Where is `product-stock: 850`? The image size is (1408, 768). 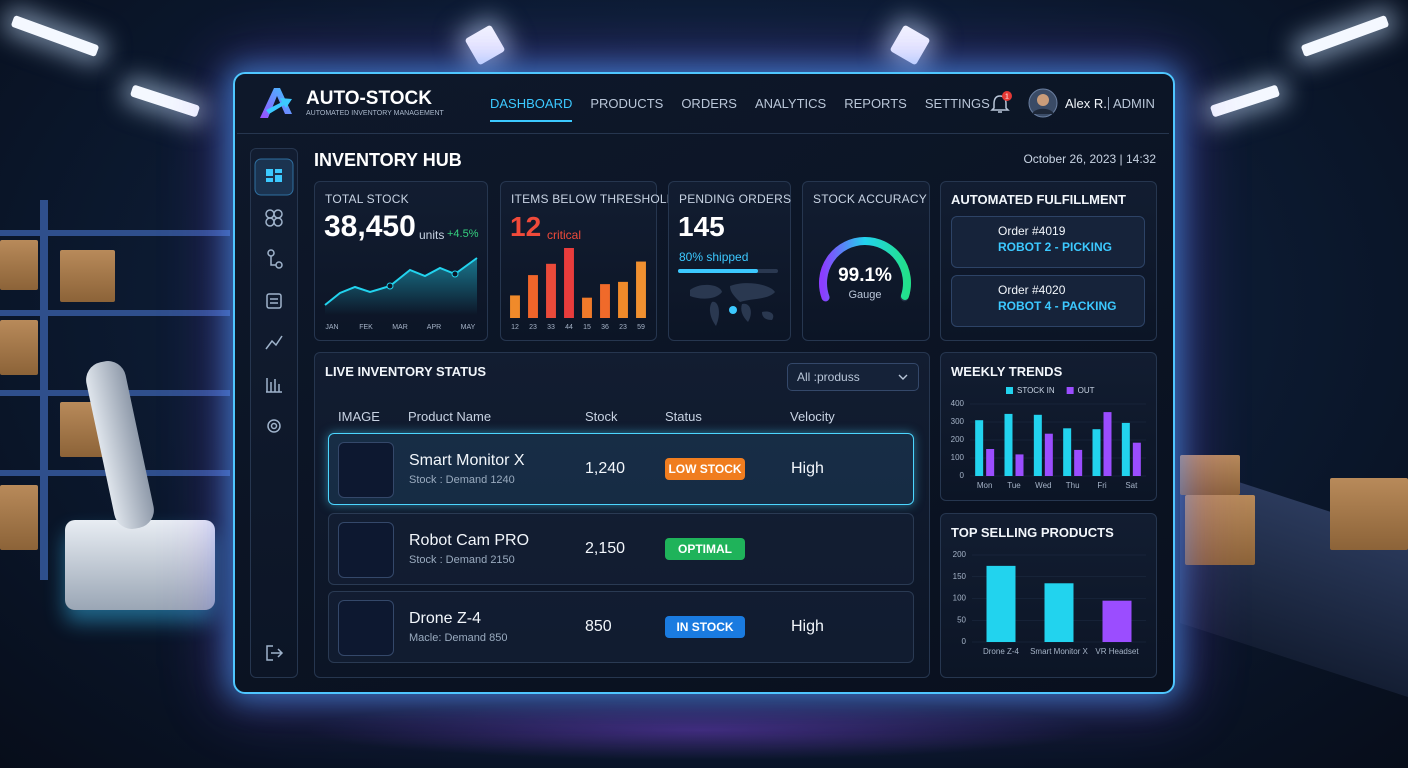 product-stock: 850 is located at coordinates (598, 626).